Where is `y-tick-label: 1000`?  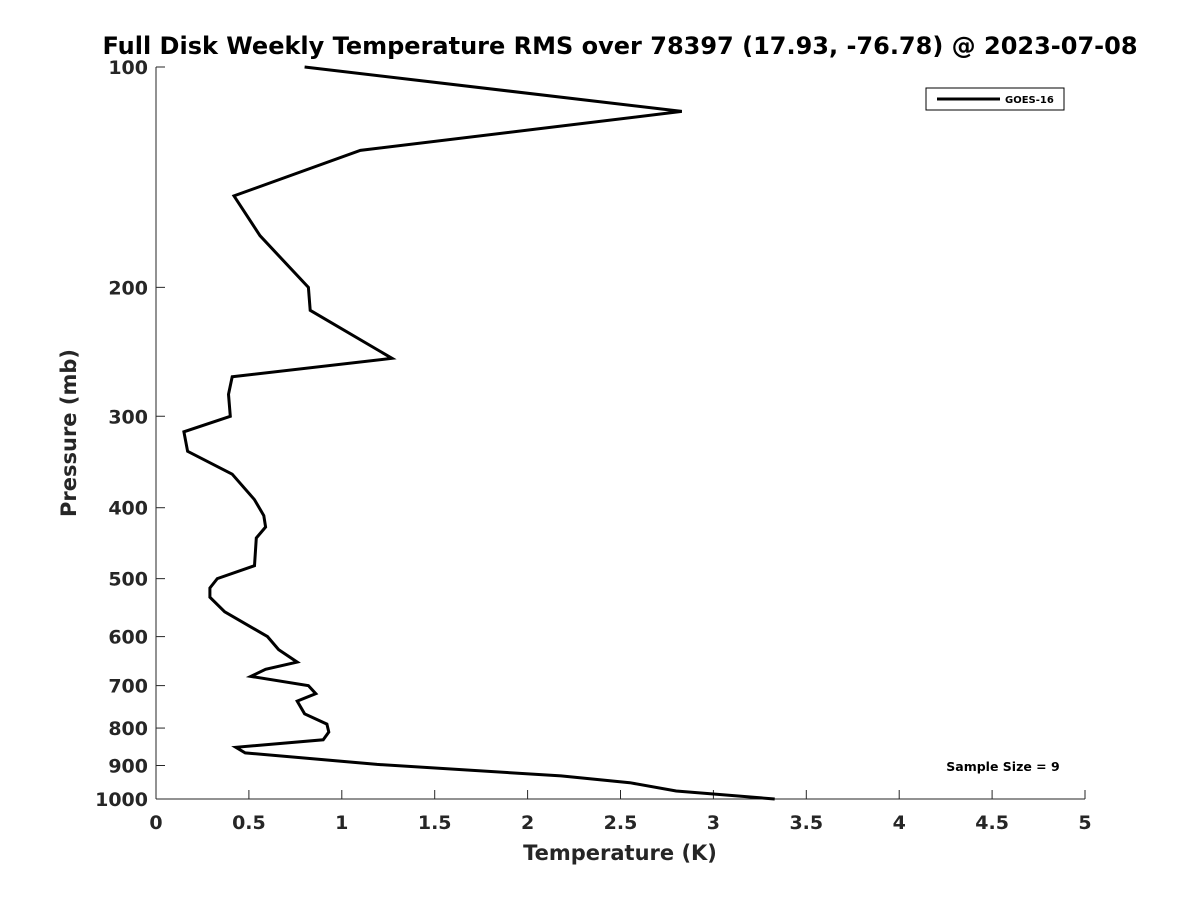 y-tick-label: 1000 is located at coordinates (121, 800).